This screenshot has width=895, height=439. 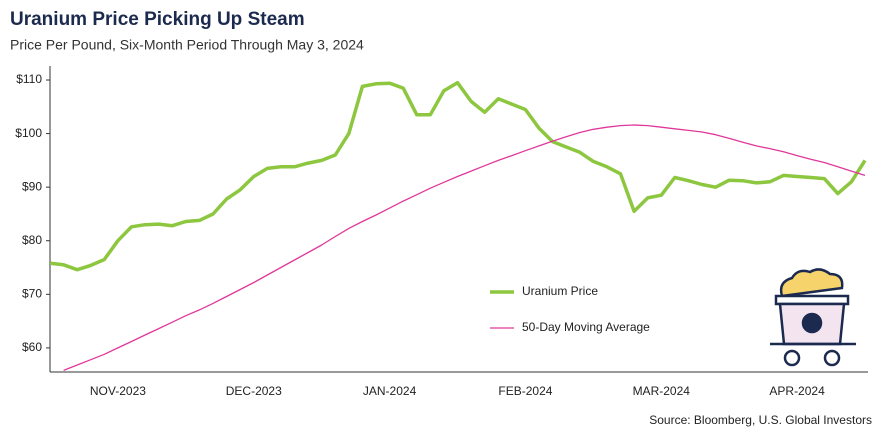 I want to click on x-tick-label: MAR-2024, so click(x=662, y=391).